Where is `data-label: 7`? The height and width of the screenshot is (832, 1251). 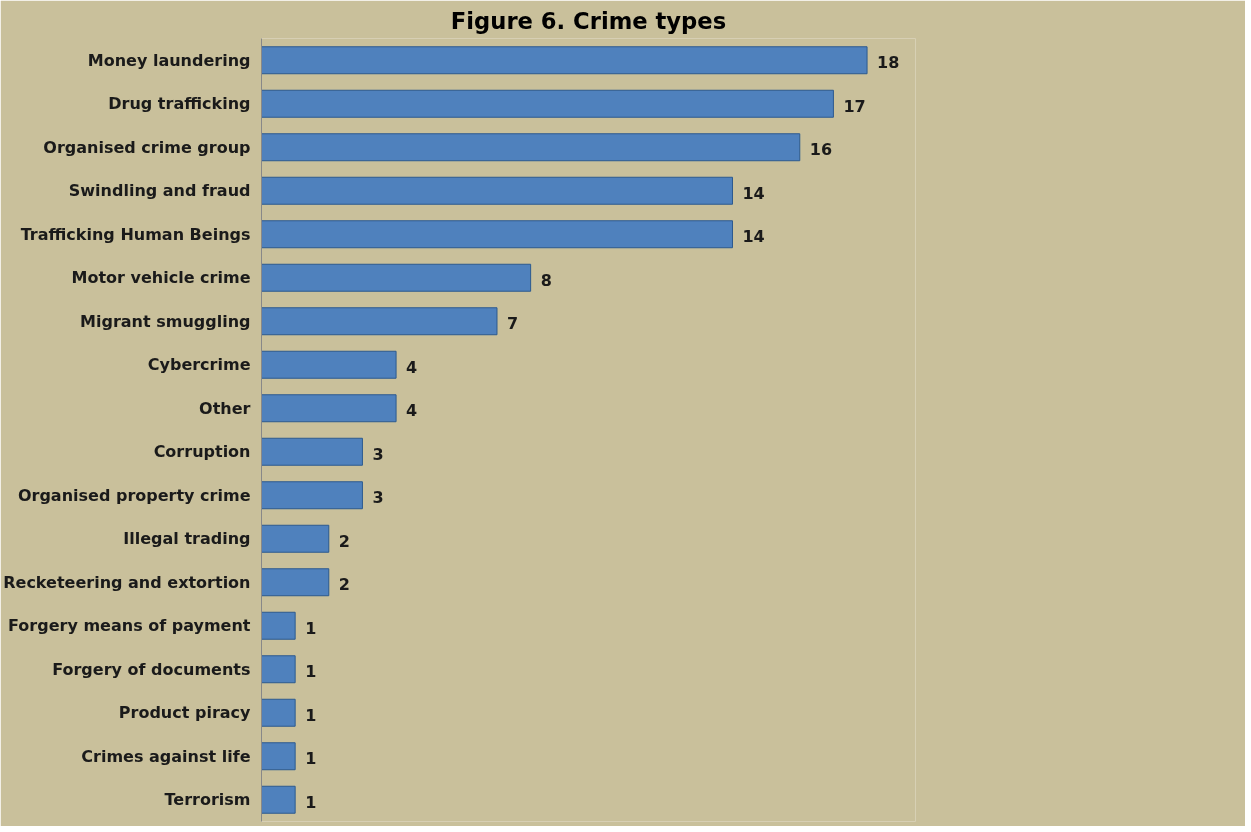 data-label: 7 is located at coordinates (512, 324).